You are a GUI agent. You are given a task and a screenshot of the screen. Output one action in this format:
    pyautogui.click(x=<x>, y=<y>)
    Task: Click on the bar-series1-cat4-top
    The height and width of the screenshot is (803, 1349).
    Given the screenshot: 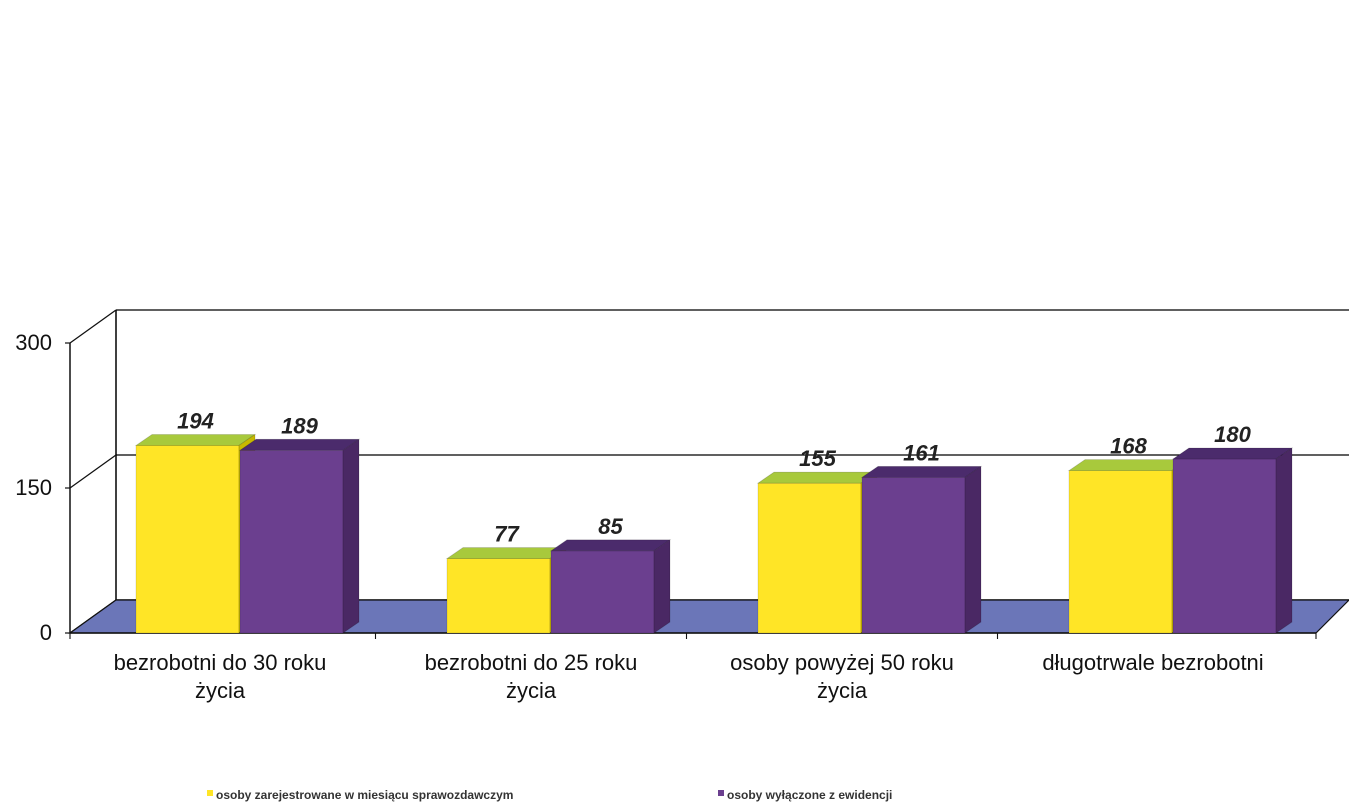 What is the action you would take?
    pyautogui.click(x=1128, y=465)
    